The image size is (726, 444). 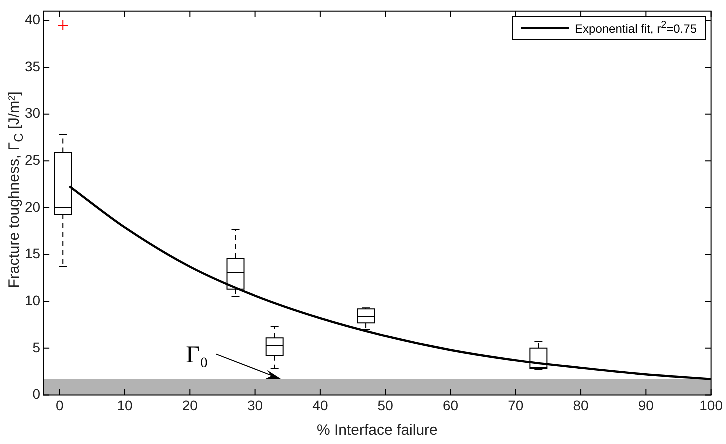 I want to click on x-tick-label: 30, so click(x=256, y=405).